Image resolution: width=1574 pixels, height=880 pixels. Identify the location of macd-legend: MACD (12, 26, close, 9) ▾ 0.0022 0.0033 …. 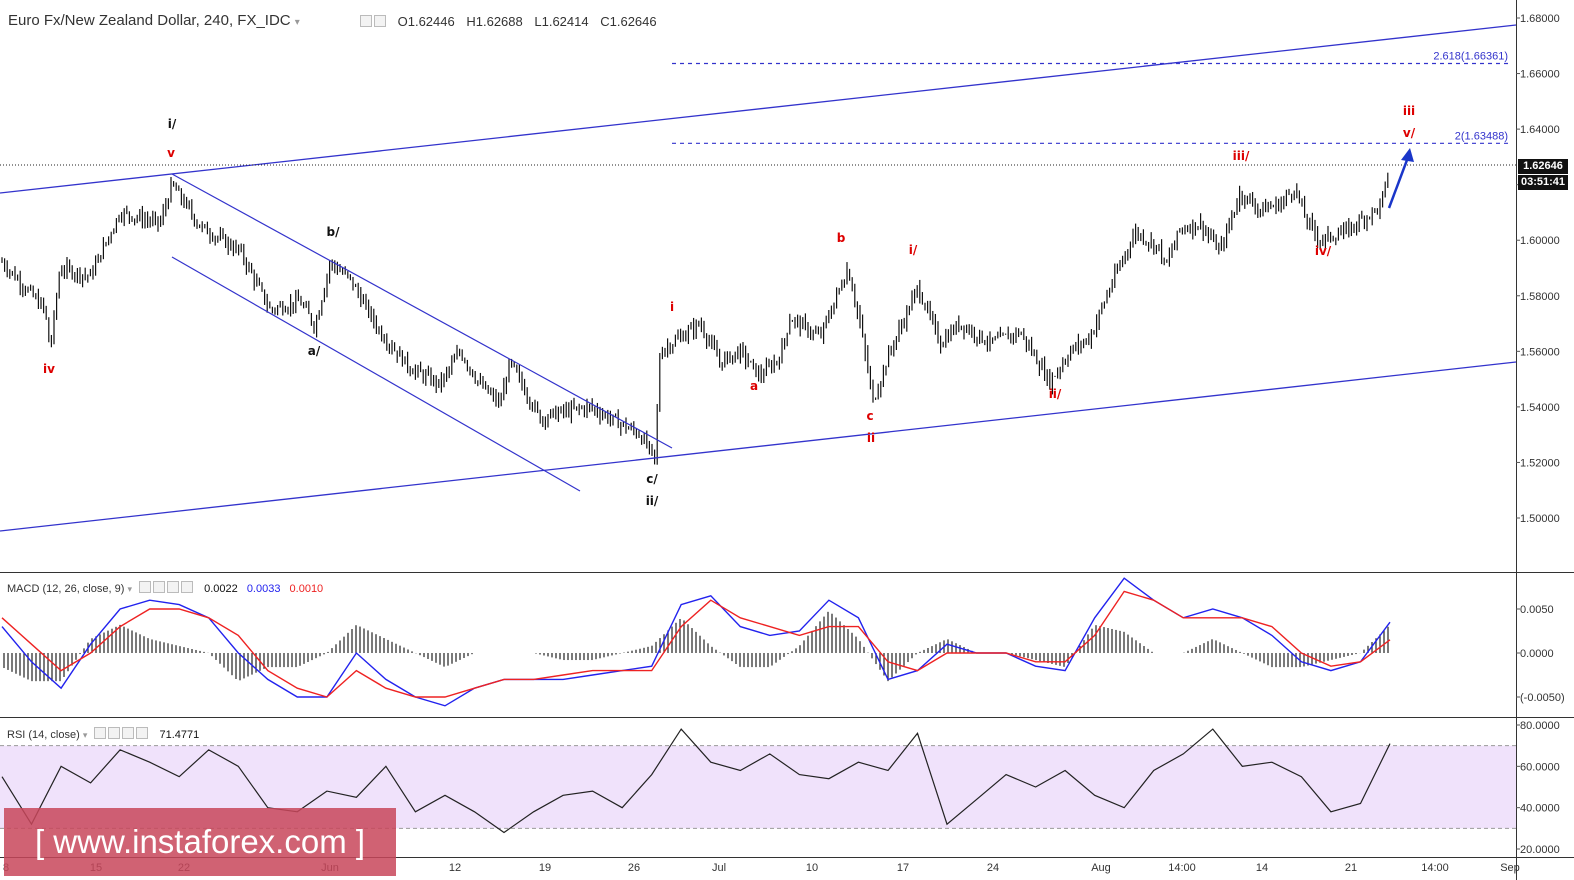
(165, 588).